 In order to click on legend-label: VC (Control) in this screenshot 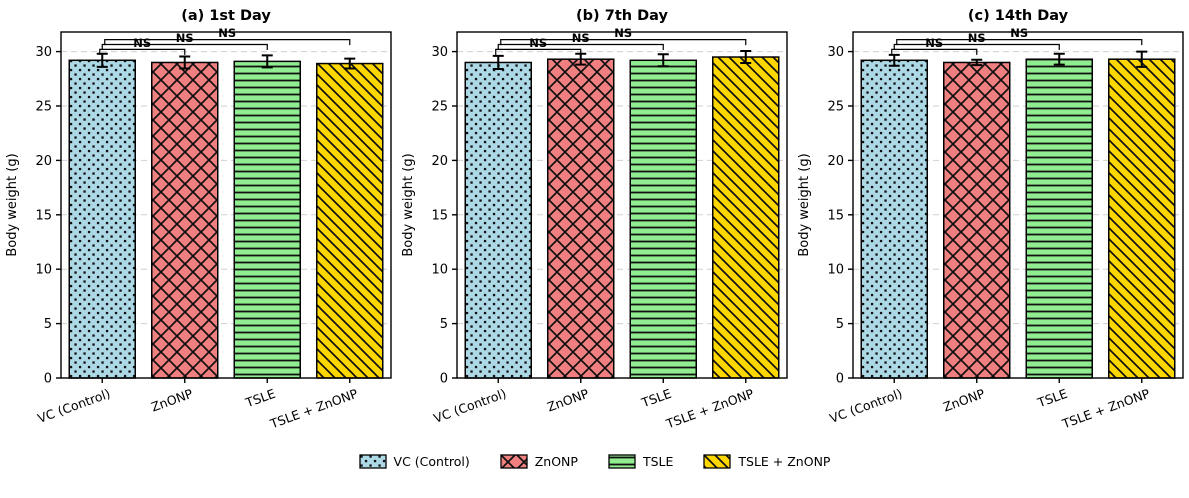, I will do `click(431, 461)`.